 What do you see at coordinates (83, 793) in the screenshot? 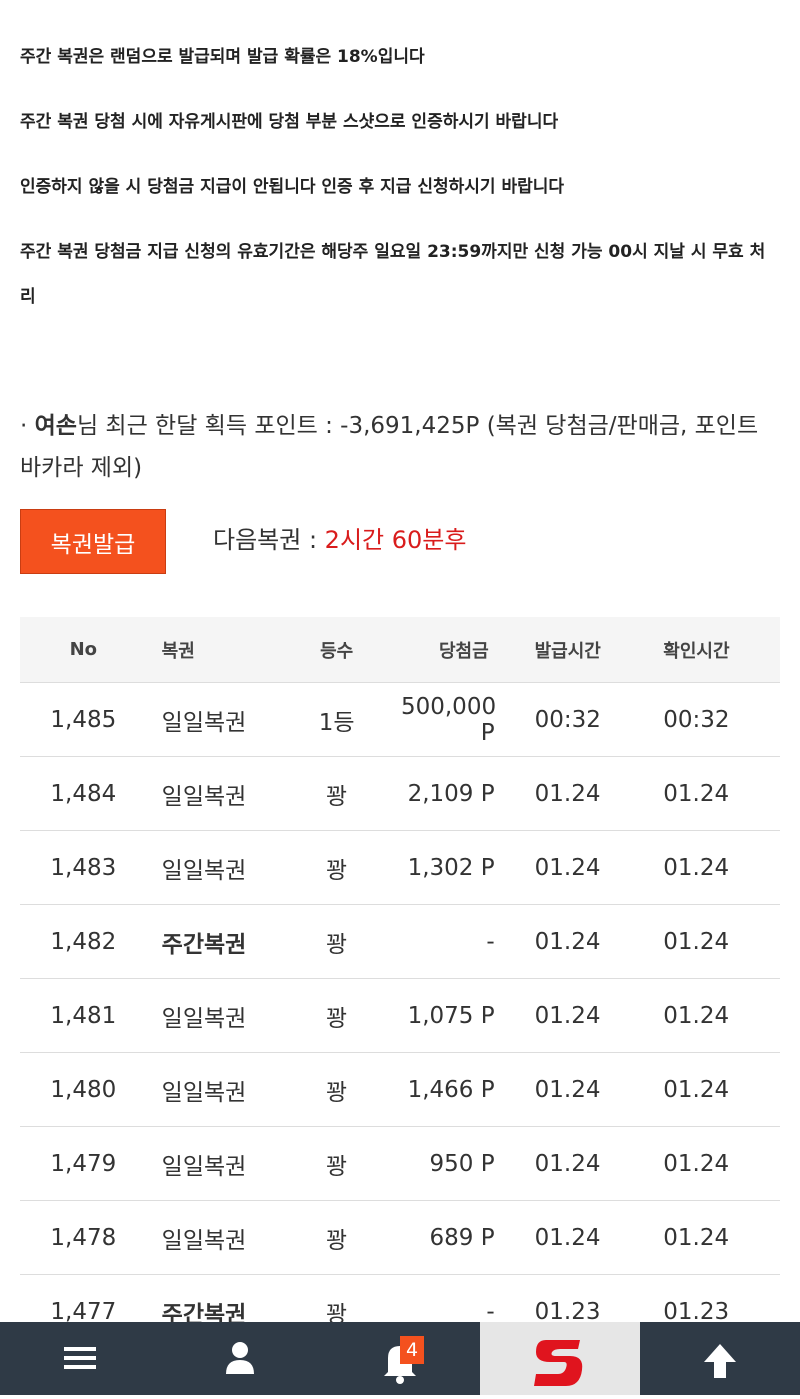
I see `table-cell: 1,484` at bounding box center [83, 793].